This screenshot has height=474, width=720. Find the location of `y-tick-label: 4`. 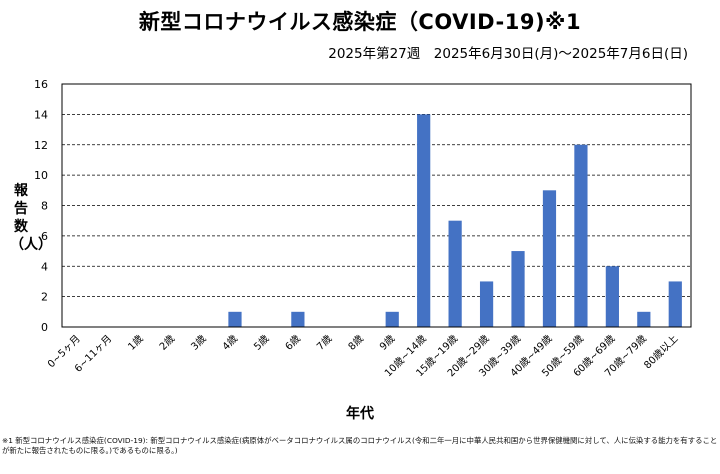

y-tick-label: 4 is located at coordinates (44, 266).